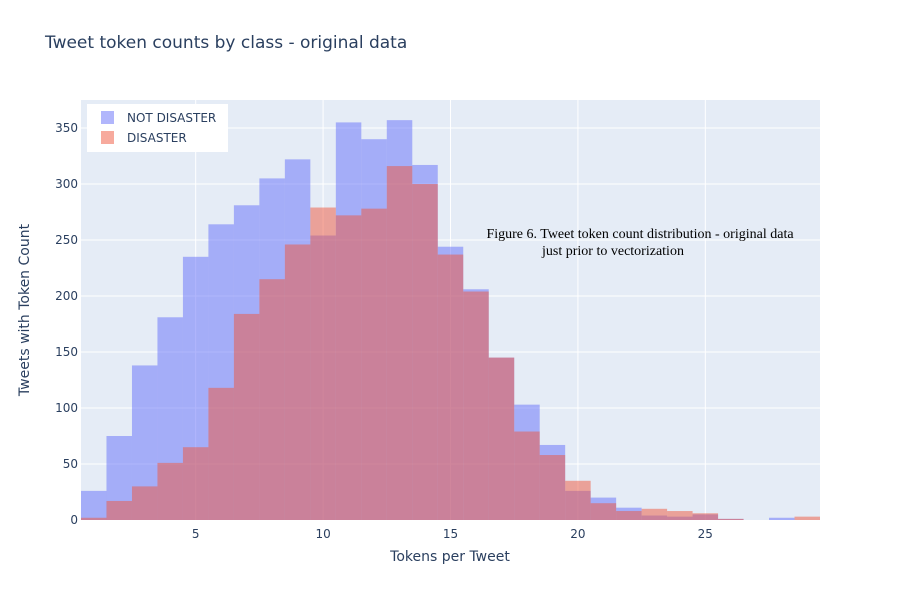  Describe the element at coordinates (196, 534) in the screenshot. I see `x-tick-label: 5` at that location.